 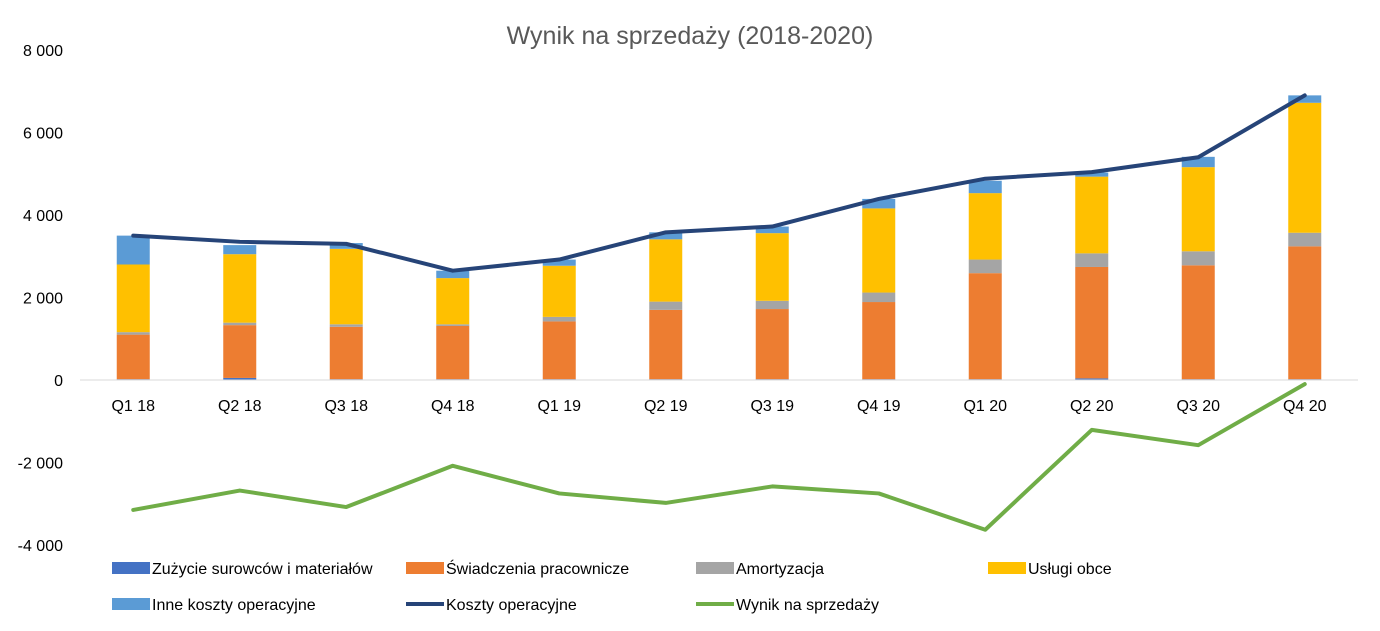 I want to click on legend-item: Wynik na sprzedaży, so click(x=787, y=605).